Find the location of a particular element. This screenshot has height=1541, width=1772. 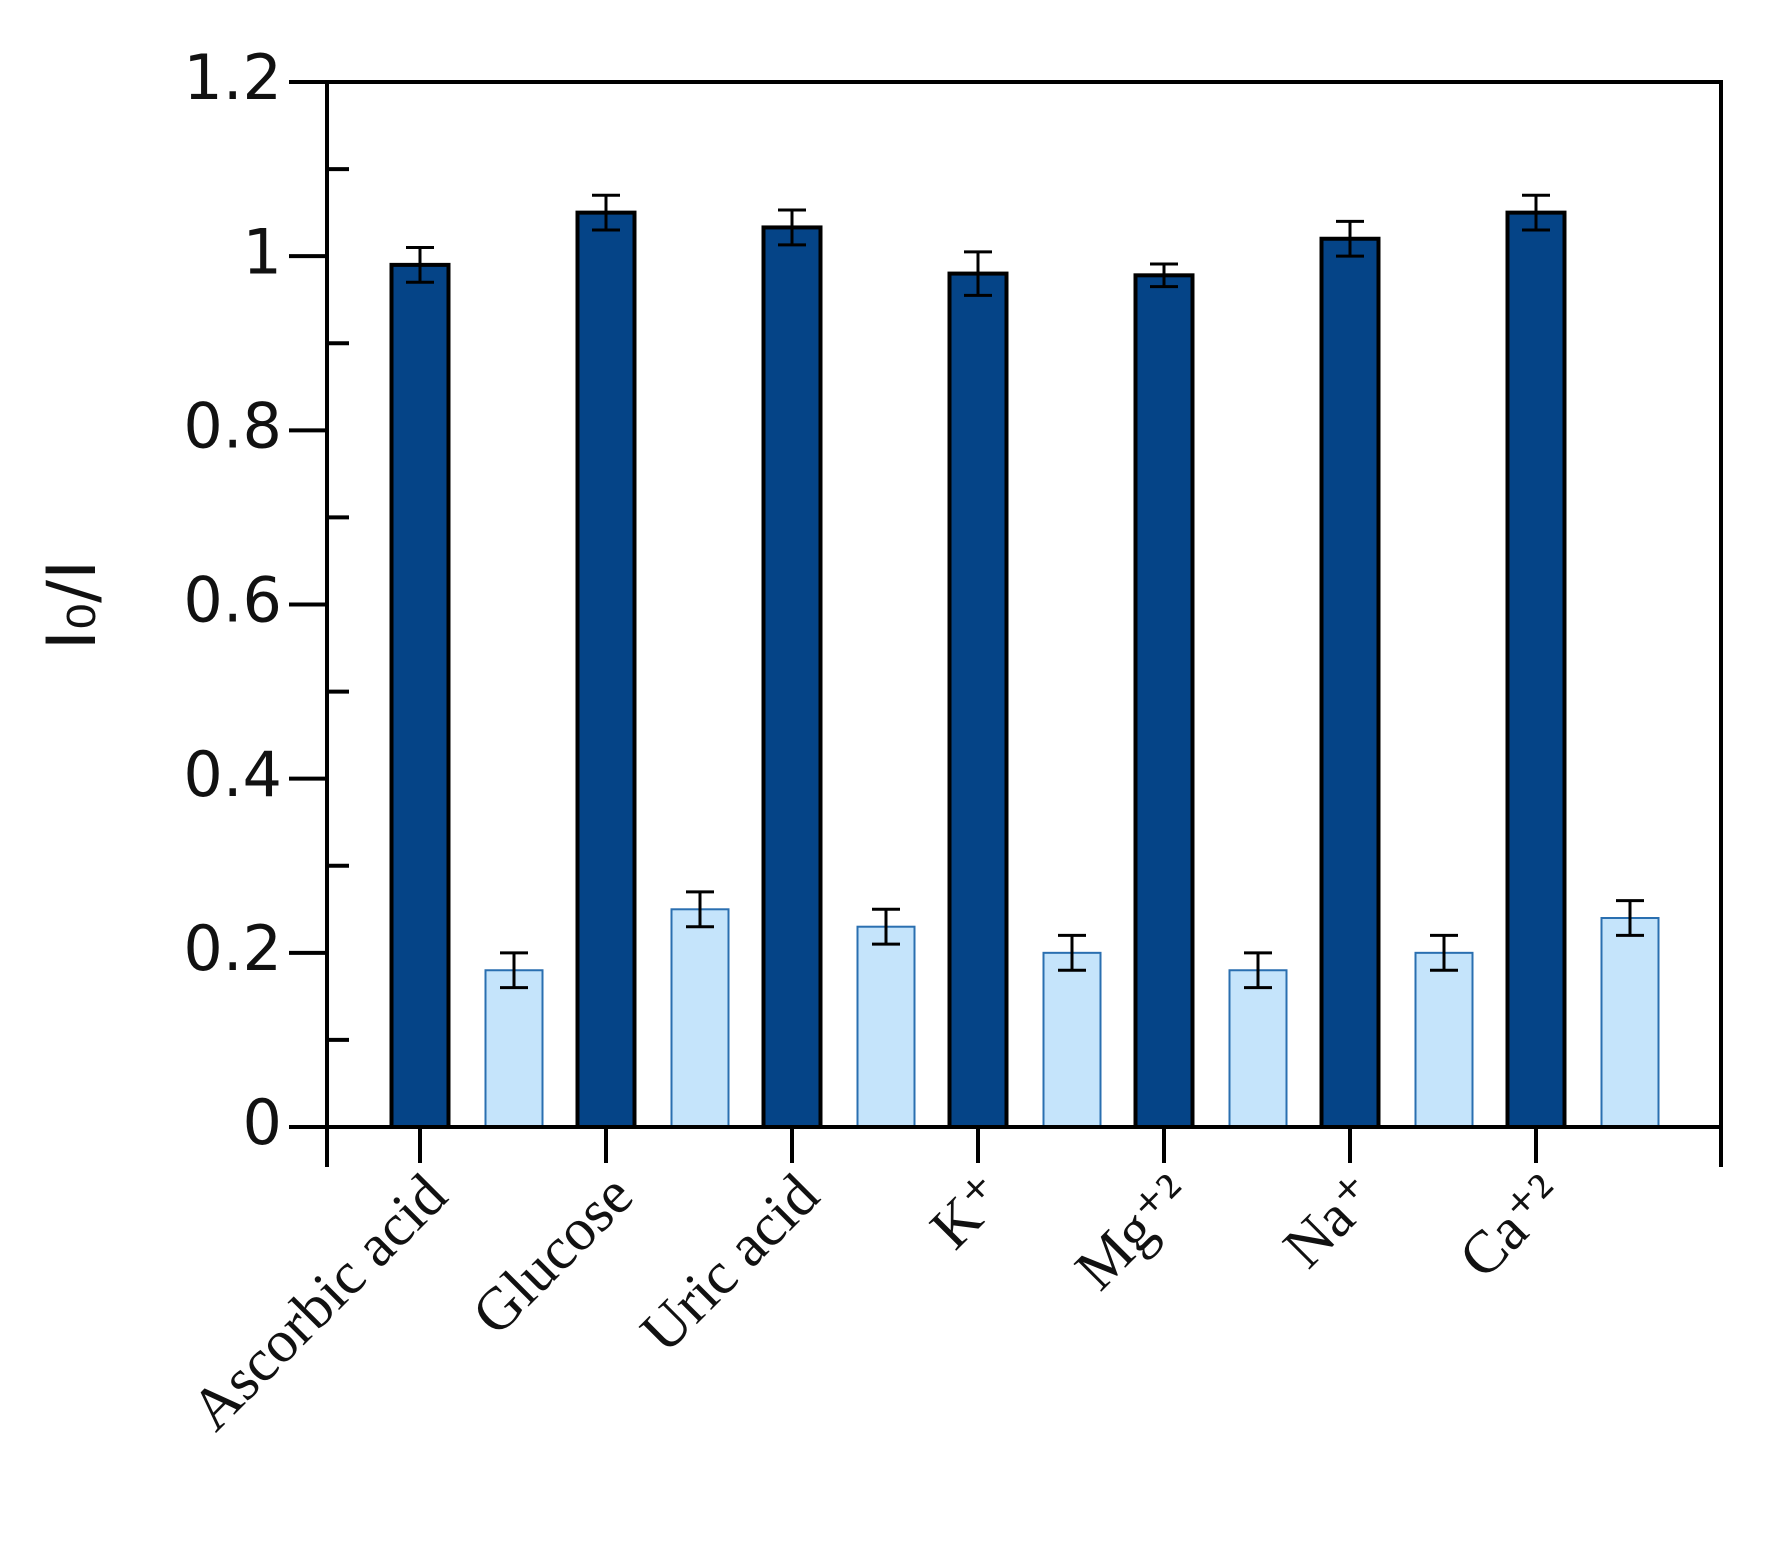

y-tick-label: 0.2 is located at coordinates (232, 948).